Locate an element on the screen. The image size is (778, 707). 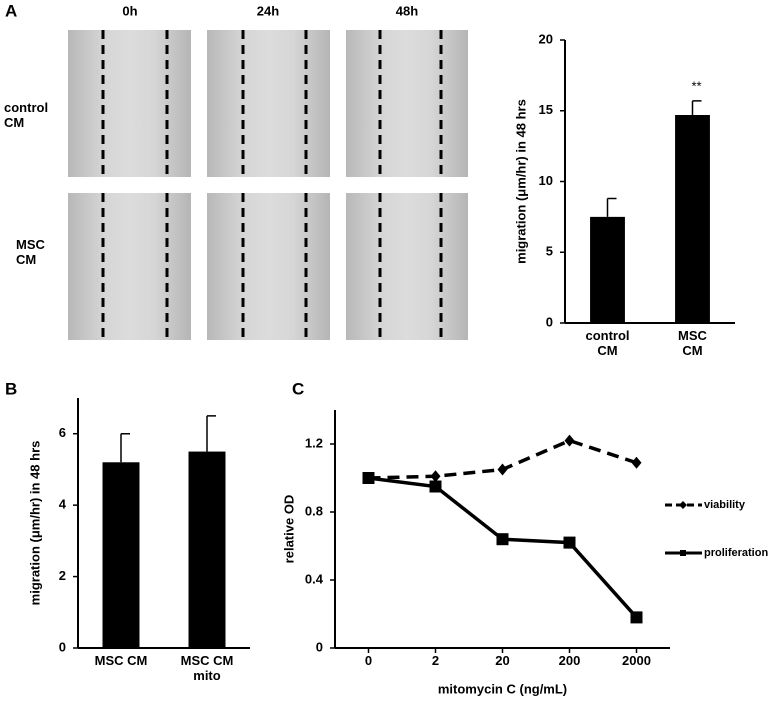
annotation: ** is located at coordinates (696, 85).